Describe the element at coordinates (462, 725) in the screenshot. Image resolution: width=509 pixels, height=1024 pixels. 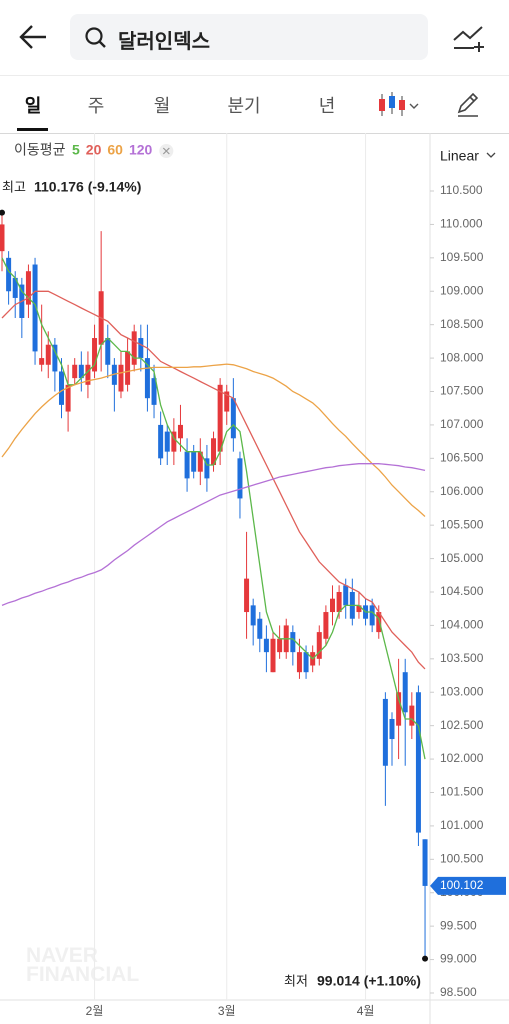
I see `y-tick-label: 102.500` at that location.